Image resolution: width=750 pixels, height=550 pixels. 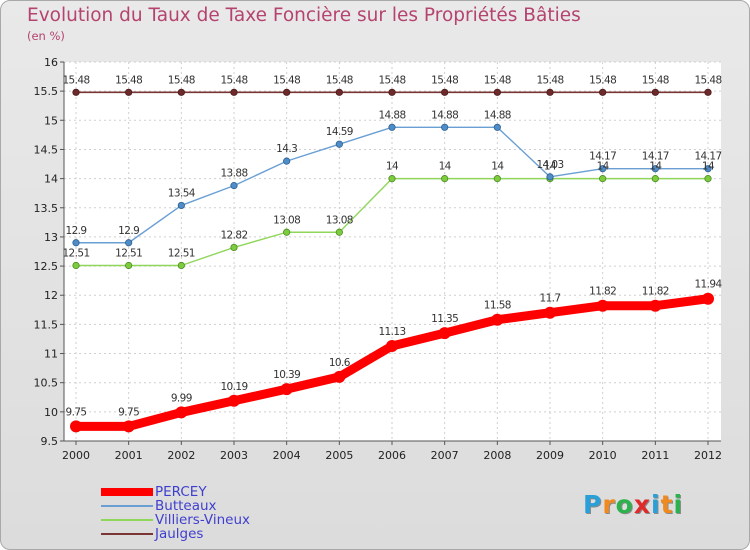 What do you see at coordinates (51, 237) in the screenshot?
I see `y-tick-label: 13` at bounding box center [51, 237].